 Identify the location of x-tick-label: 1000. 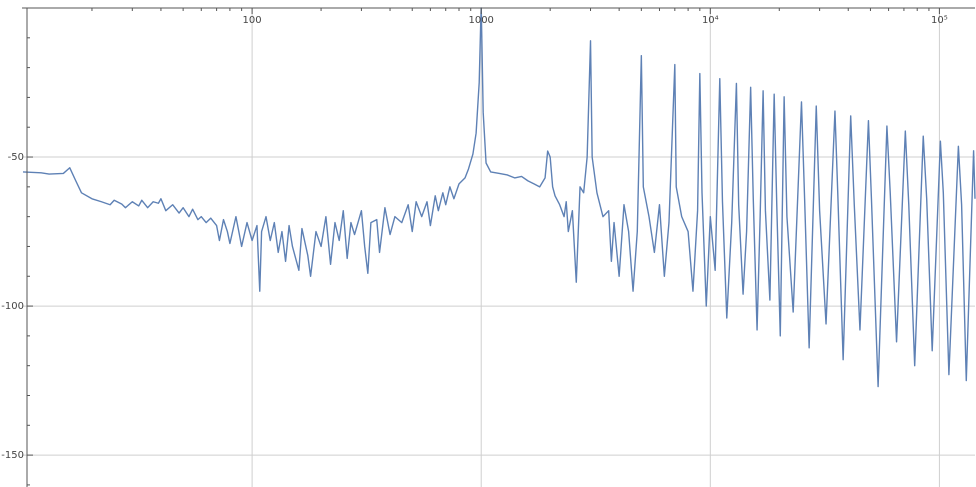
(480, 20).